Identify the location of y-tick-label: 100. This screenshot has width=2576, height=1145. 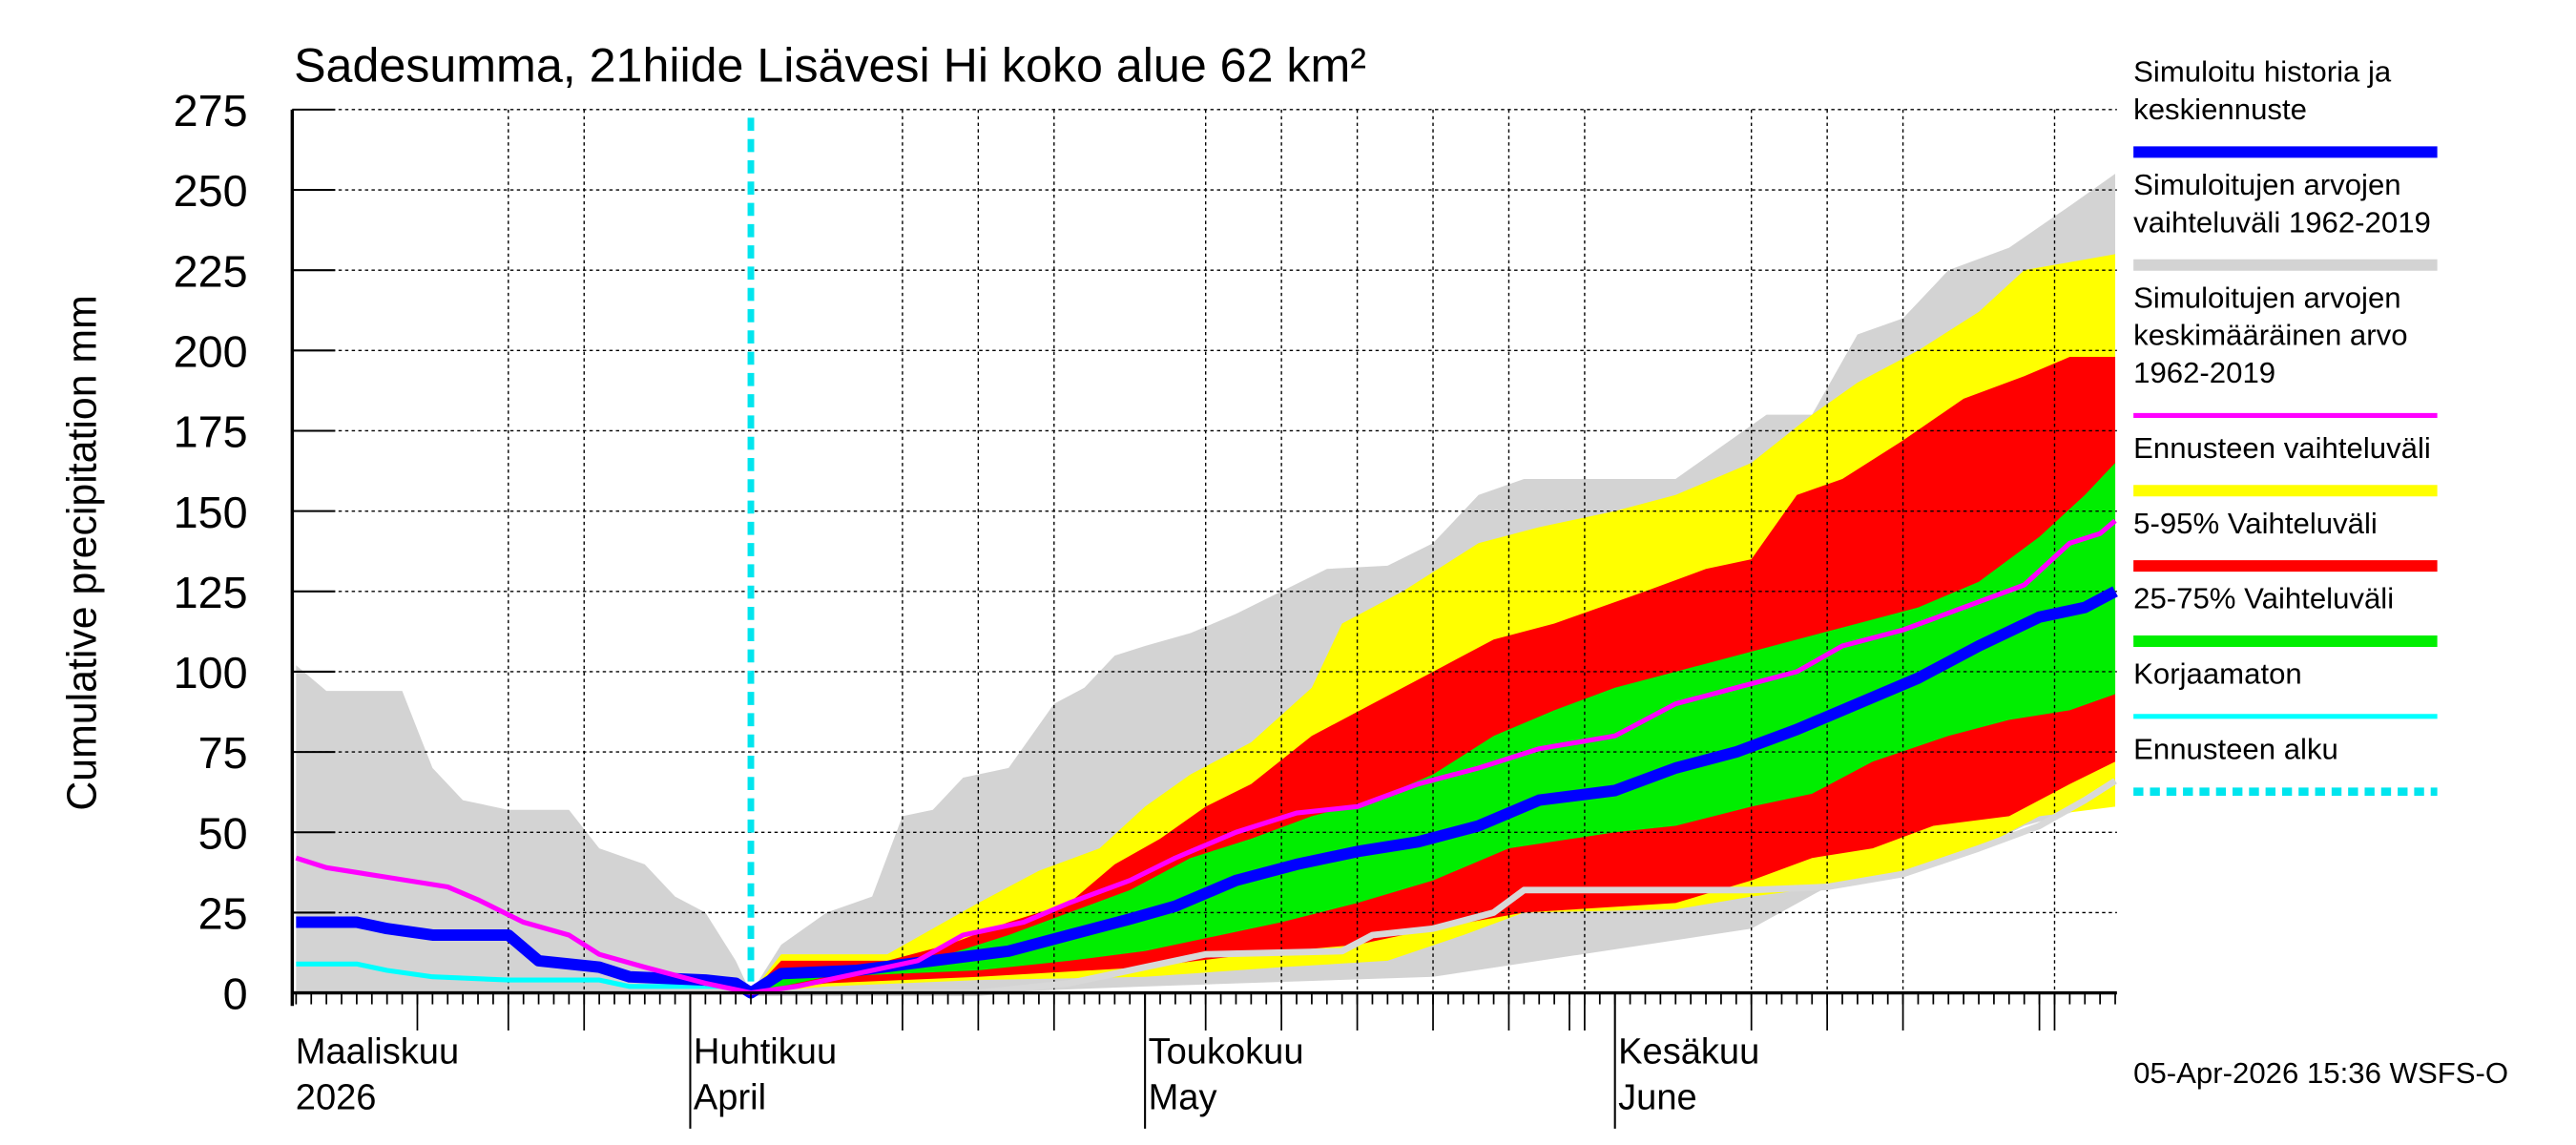
(211, 672).